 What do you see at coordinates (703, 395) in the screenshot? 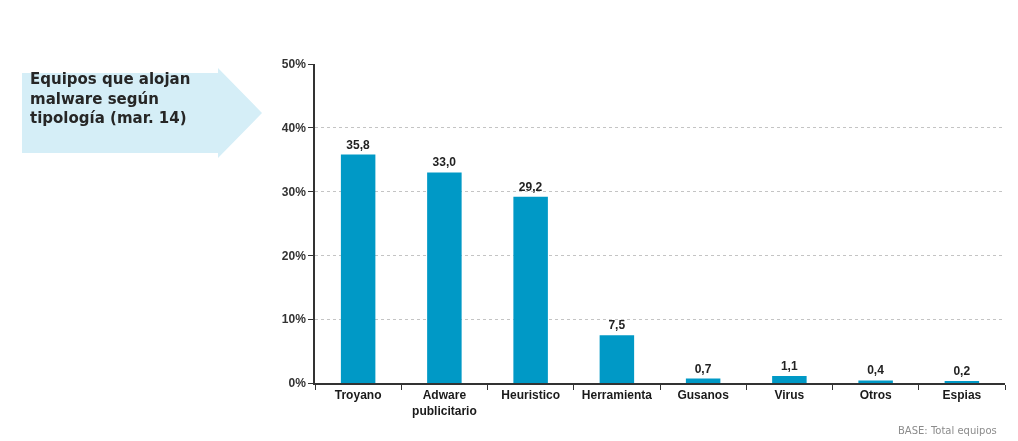
I see `x-tick-label: Gusanos` at bounding box center [703, 395].